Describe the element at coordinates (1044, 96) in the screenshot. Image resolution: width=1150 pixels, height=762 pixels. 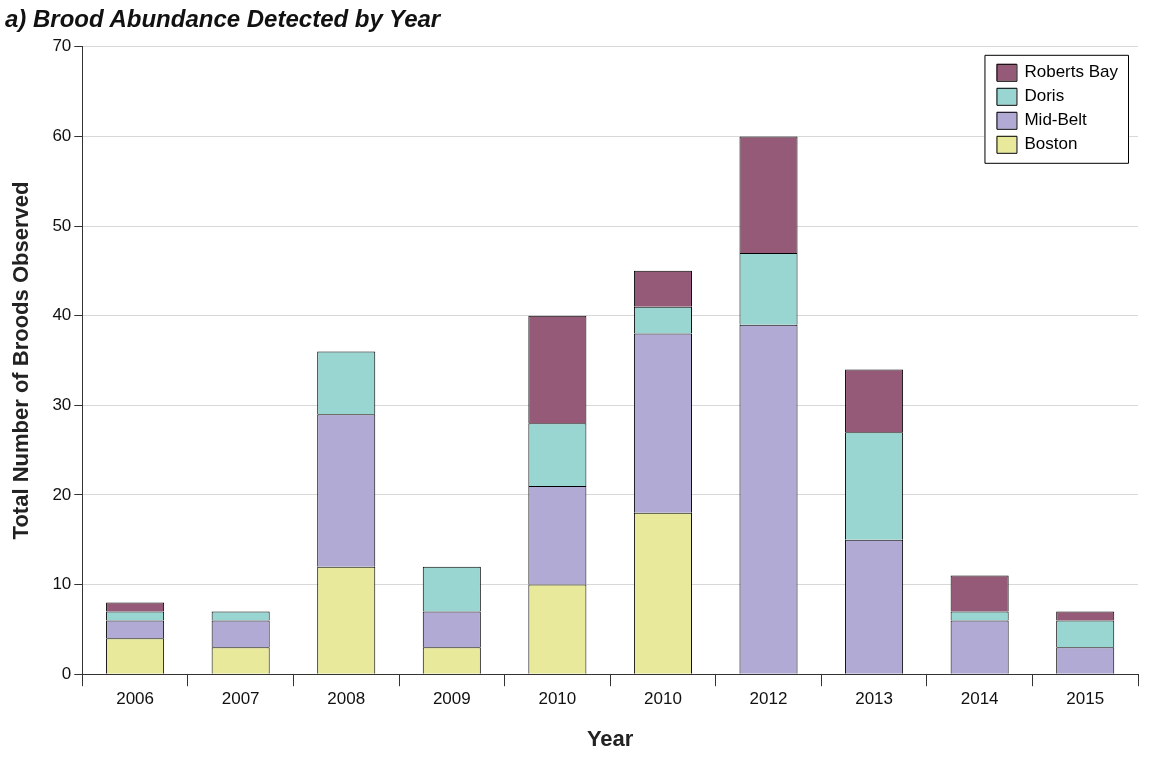
I see `legend-label: Doris` at that location.